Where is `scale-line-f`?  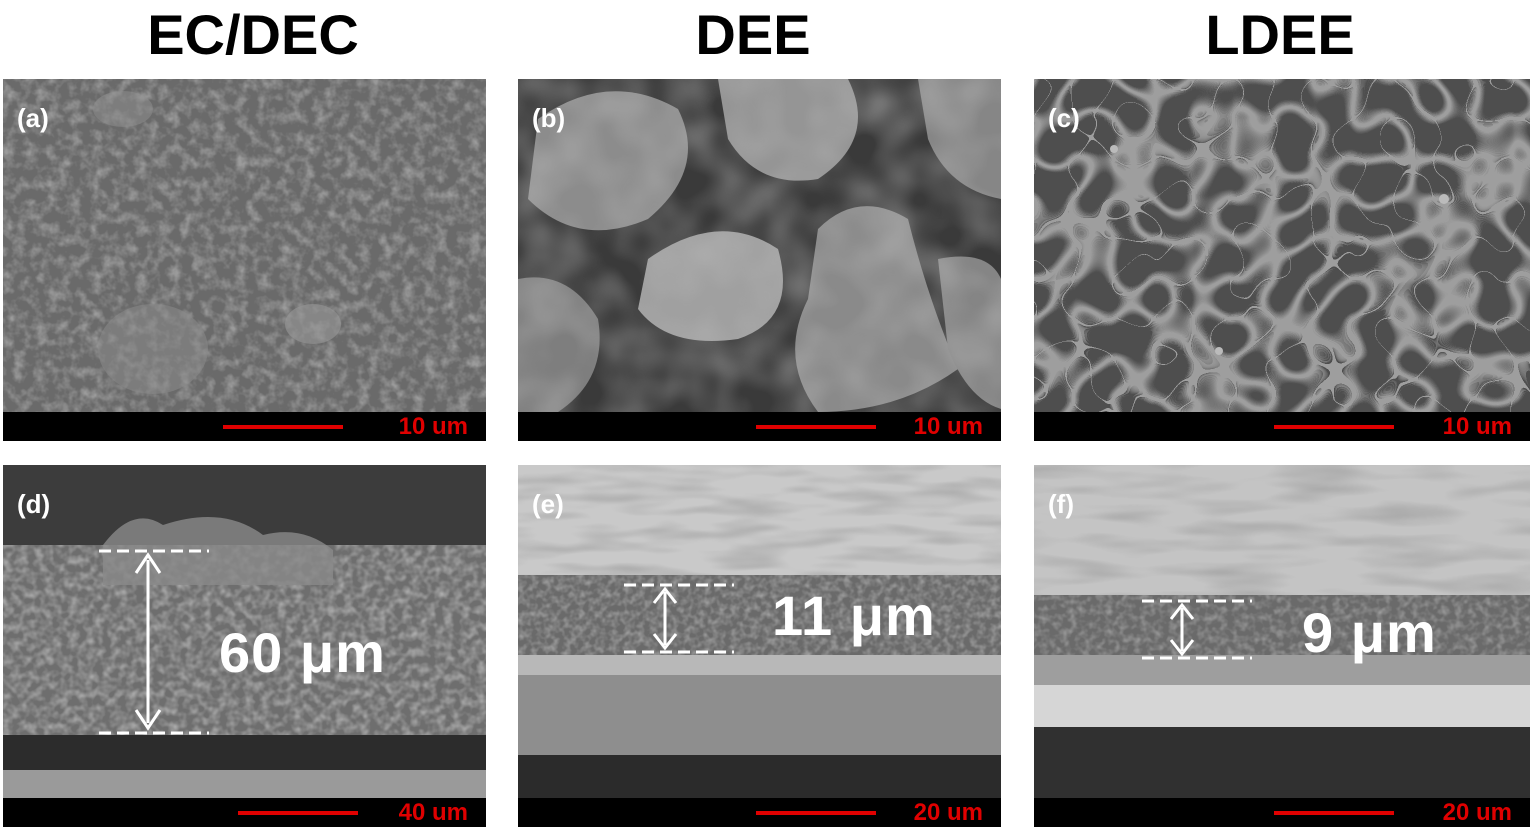 scale-line-f is located at coordinates (1334, 813).